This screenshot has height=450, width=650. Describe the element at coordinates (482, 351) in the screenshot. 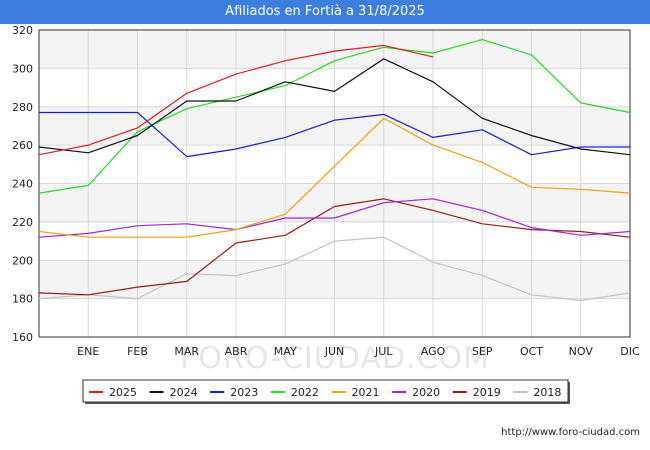

I see `x-tick-label: SEP` at that location.